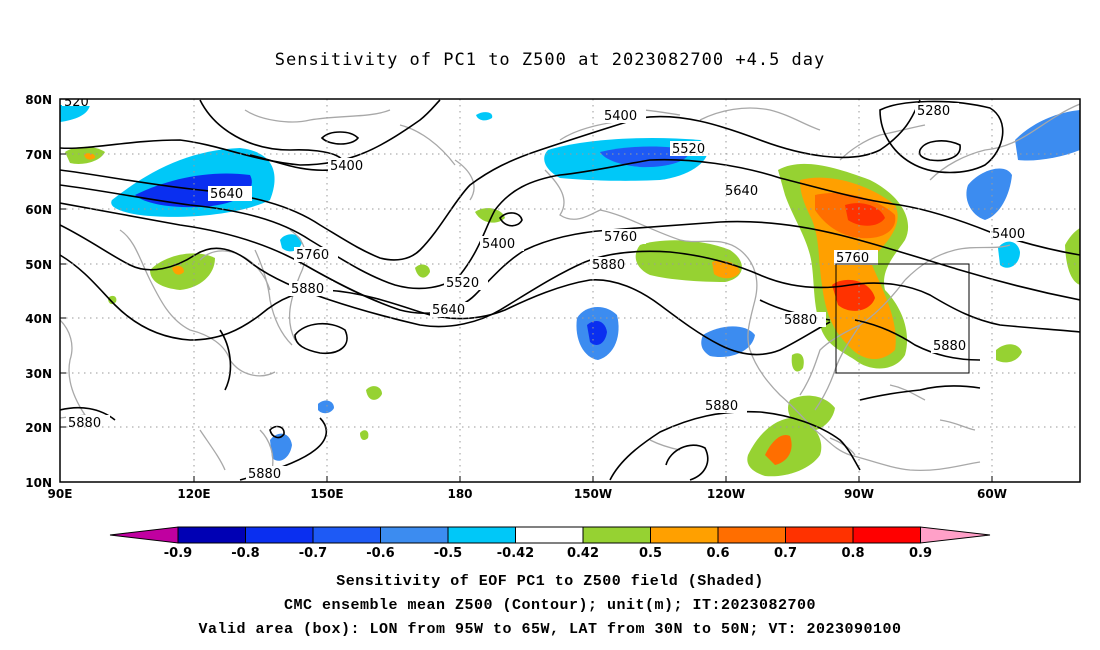  What do you see at coordinates (448, 553) in the screenshot?
I see `colorbar-label-m0.5: -0.5` at bounding box center [448, 553].